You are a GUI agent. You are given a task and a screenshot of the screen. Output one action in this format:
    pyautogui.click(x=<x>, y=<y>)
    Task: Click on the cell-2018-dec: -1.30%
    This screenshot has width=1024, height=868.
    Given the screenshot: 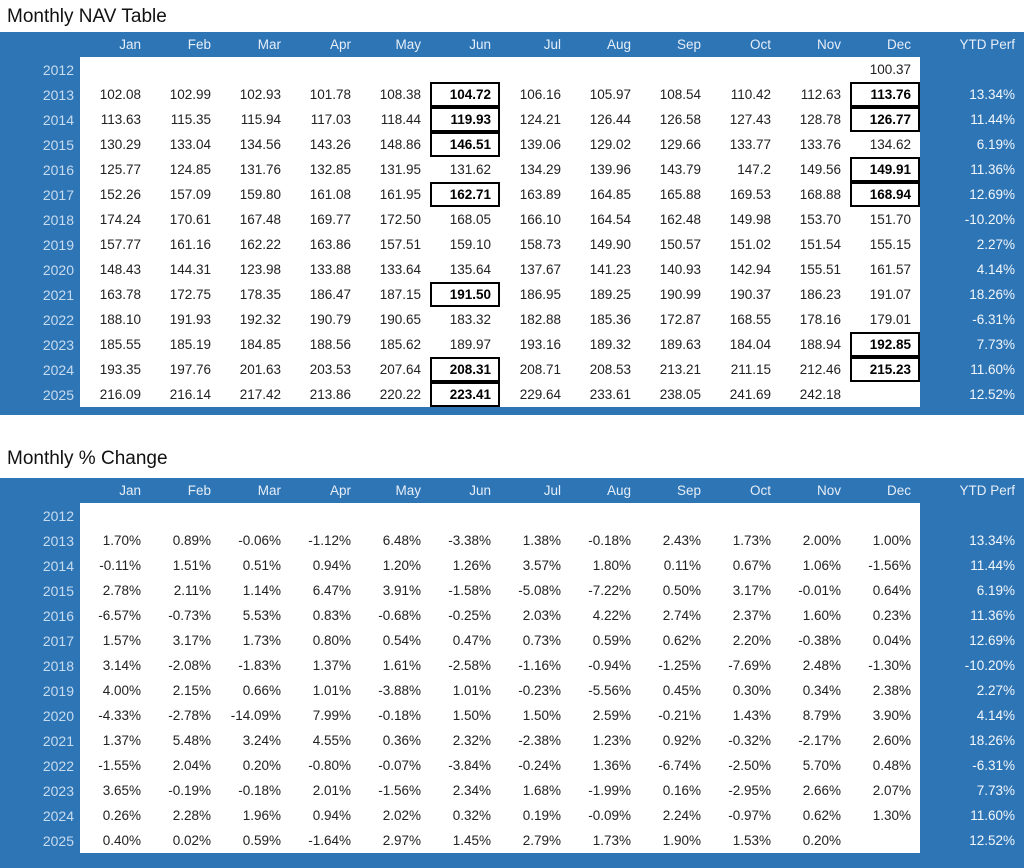 What is the action you would take?
    pyautogui.click(x=885, y=665)
    